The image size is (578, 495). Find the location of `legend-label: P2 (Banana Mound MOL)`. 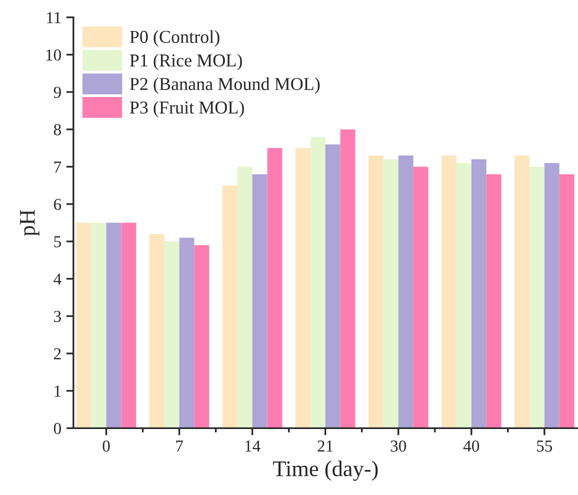

legend-label: P2 (Banana Mound MOL) is located at coordinates (225, 85).